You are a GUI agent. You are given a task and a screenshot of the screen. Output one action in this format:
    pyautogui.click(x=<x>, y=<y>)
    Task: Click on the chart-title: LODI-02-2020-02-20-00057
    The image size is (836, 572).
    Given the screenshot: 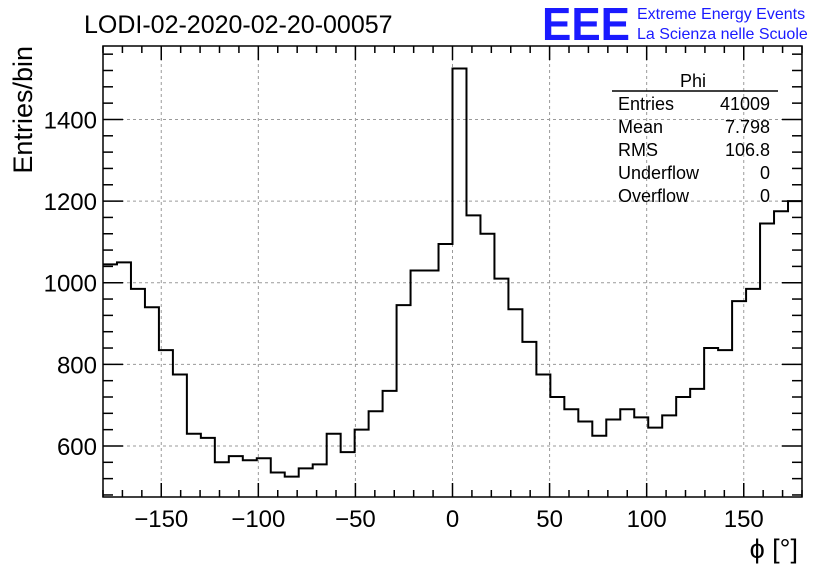 What is the action you would take?
    pyautogui.click(x=238, y=25)
    